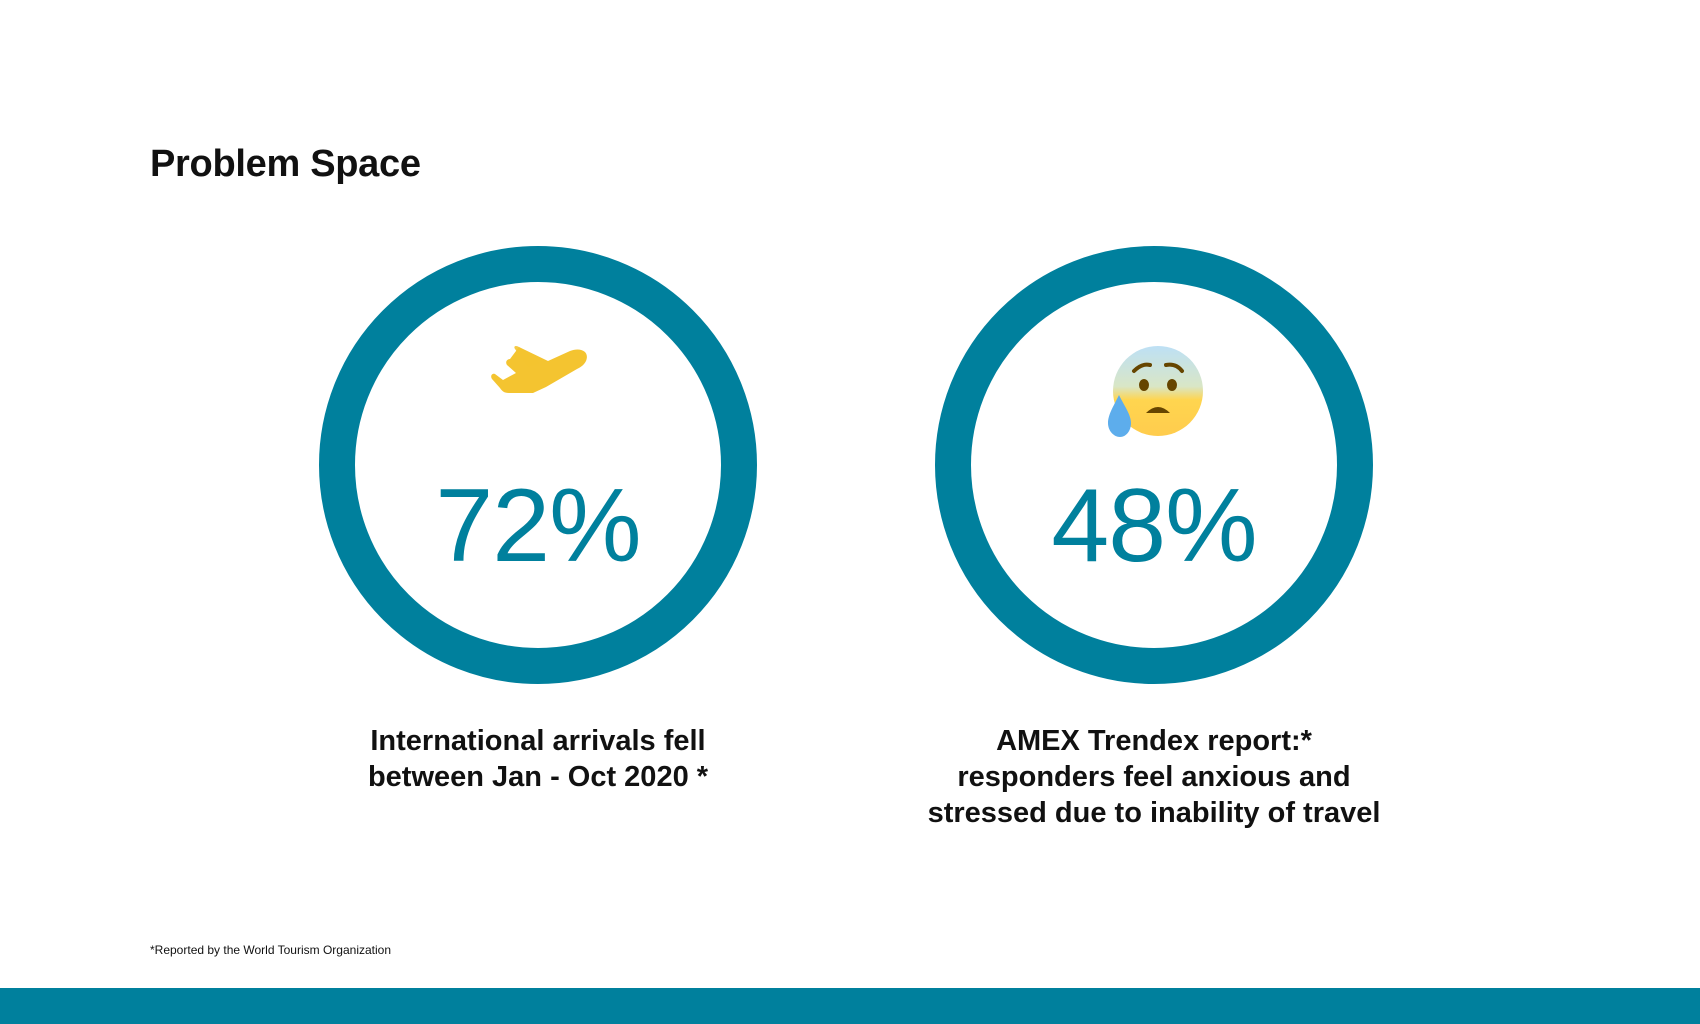  Describe the element at coordinates (1154, 741) in the screenshot. I see `caption-line: AMEX Trendex report:*` at that location.